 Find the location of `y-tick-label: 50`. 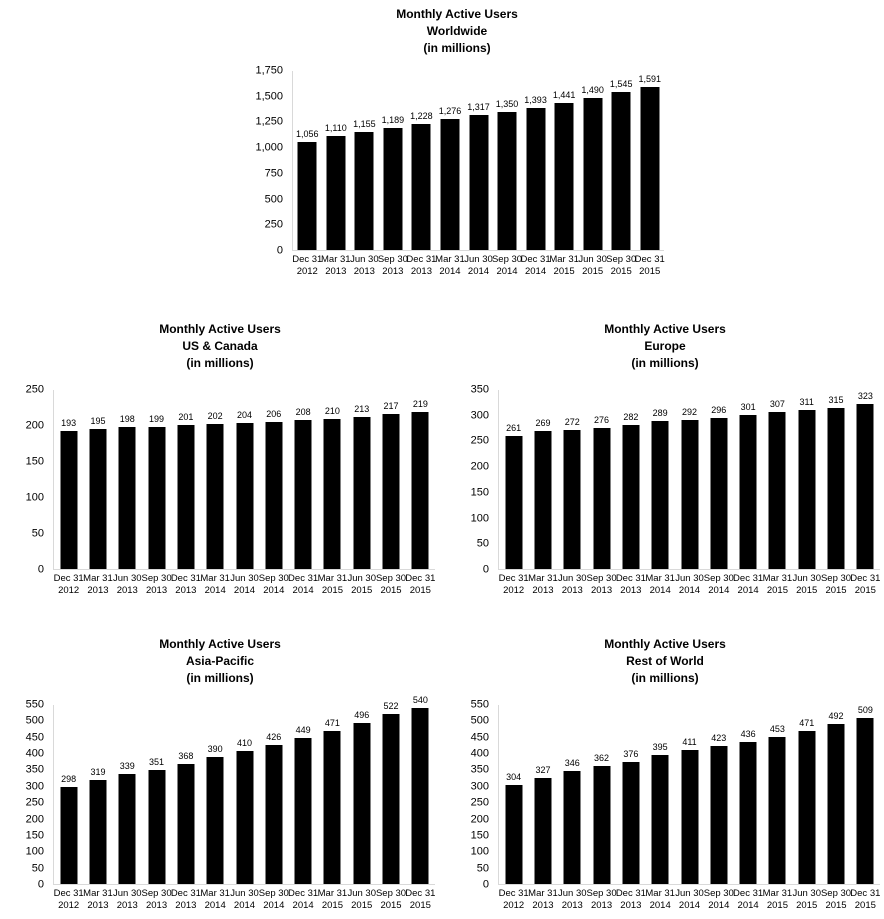

y-tick-label: 50 is located at coordinates (37, 868).